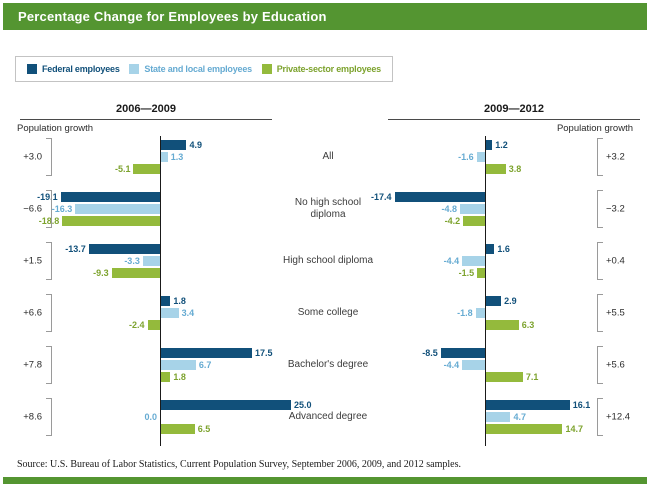 The height and width of the screenshot is (487, 650). What do you see at coordinates (195, 145) in the screenshot?
I see `bar-value-label: 4.9` at bounding box center [195, 145].